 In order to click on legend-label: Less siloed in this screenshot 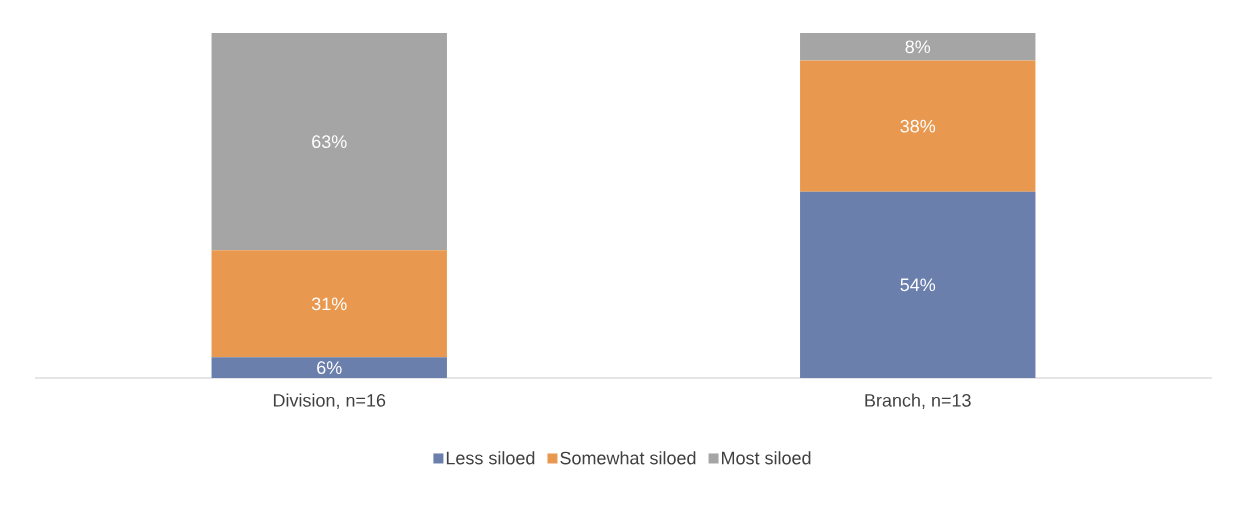, I will do `click(490, 458)`.